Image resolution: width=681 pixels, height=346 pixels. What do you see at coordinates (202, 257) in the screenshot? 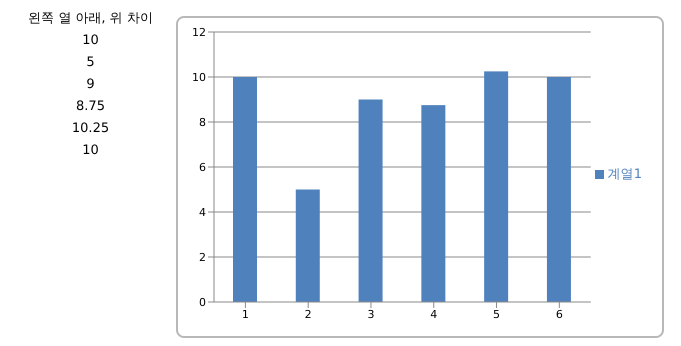
I see `y-tick-label: 2` at bounding box center [202, 257].